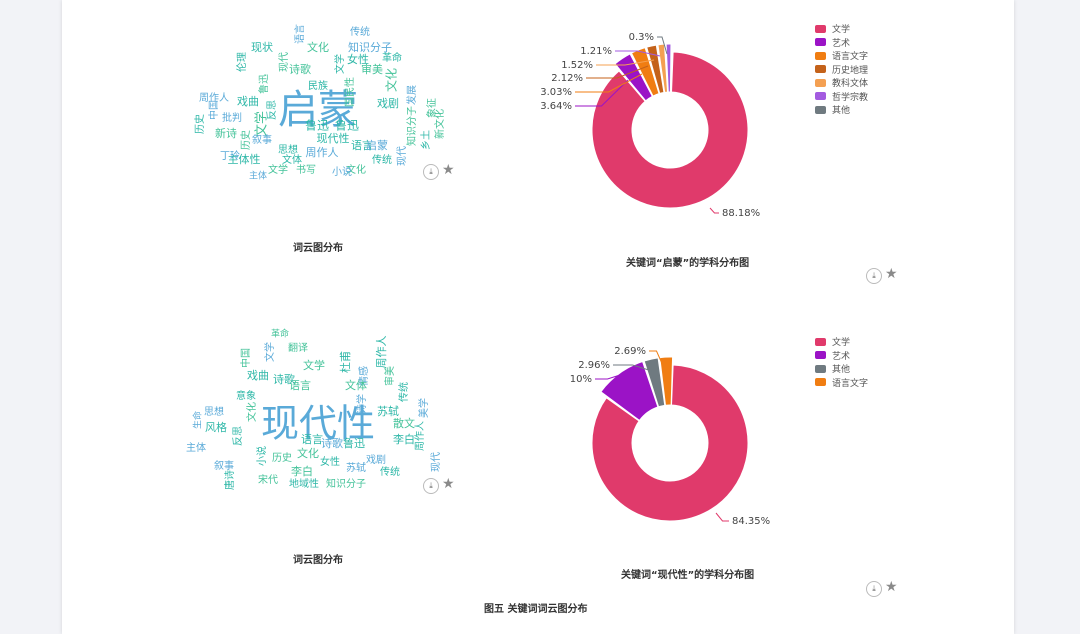 The width and height of the screenshot is (1080, 634). I want to click on pie-data-label: 2.69%, so click(630, 351).